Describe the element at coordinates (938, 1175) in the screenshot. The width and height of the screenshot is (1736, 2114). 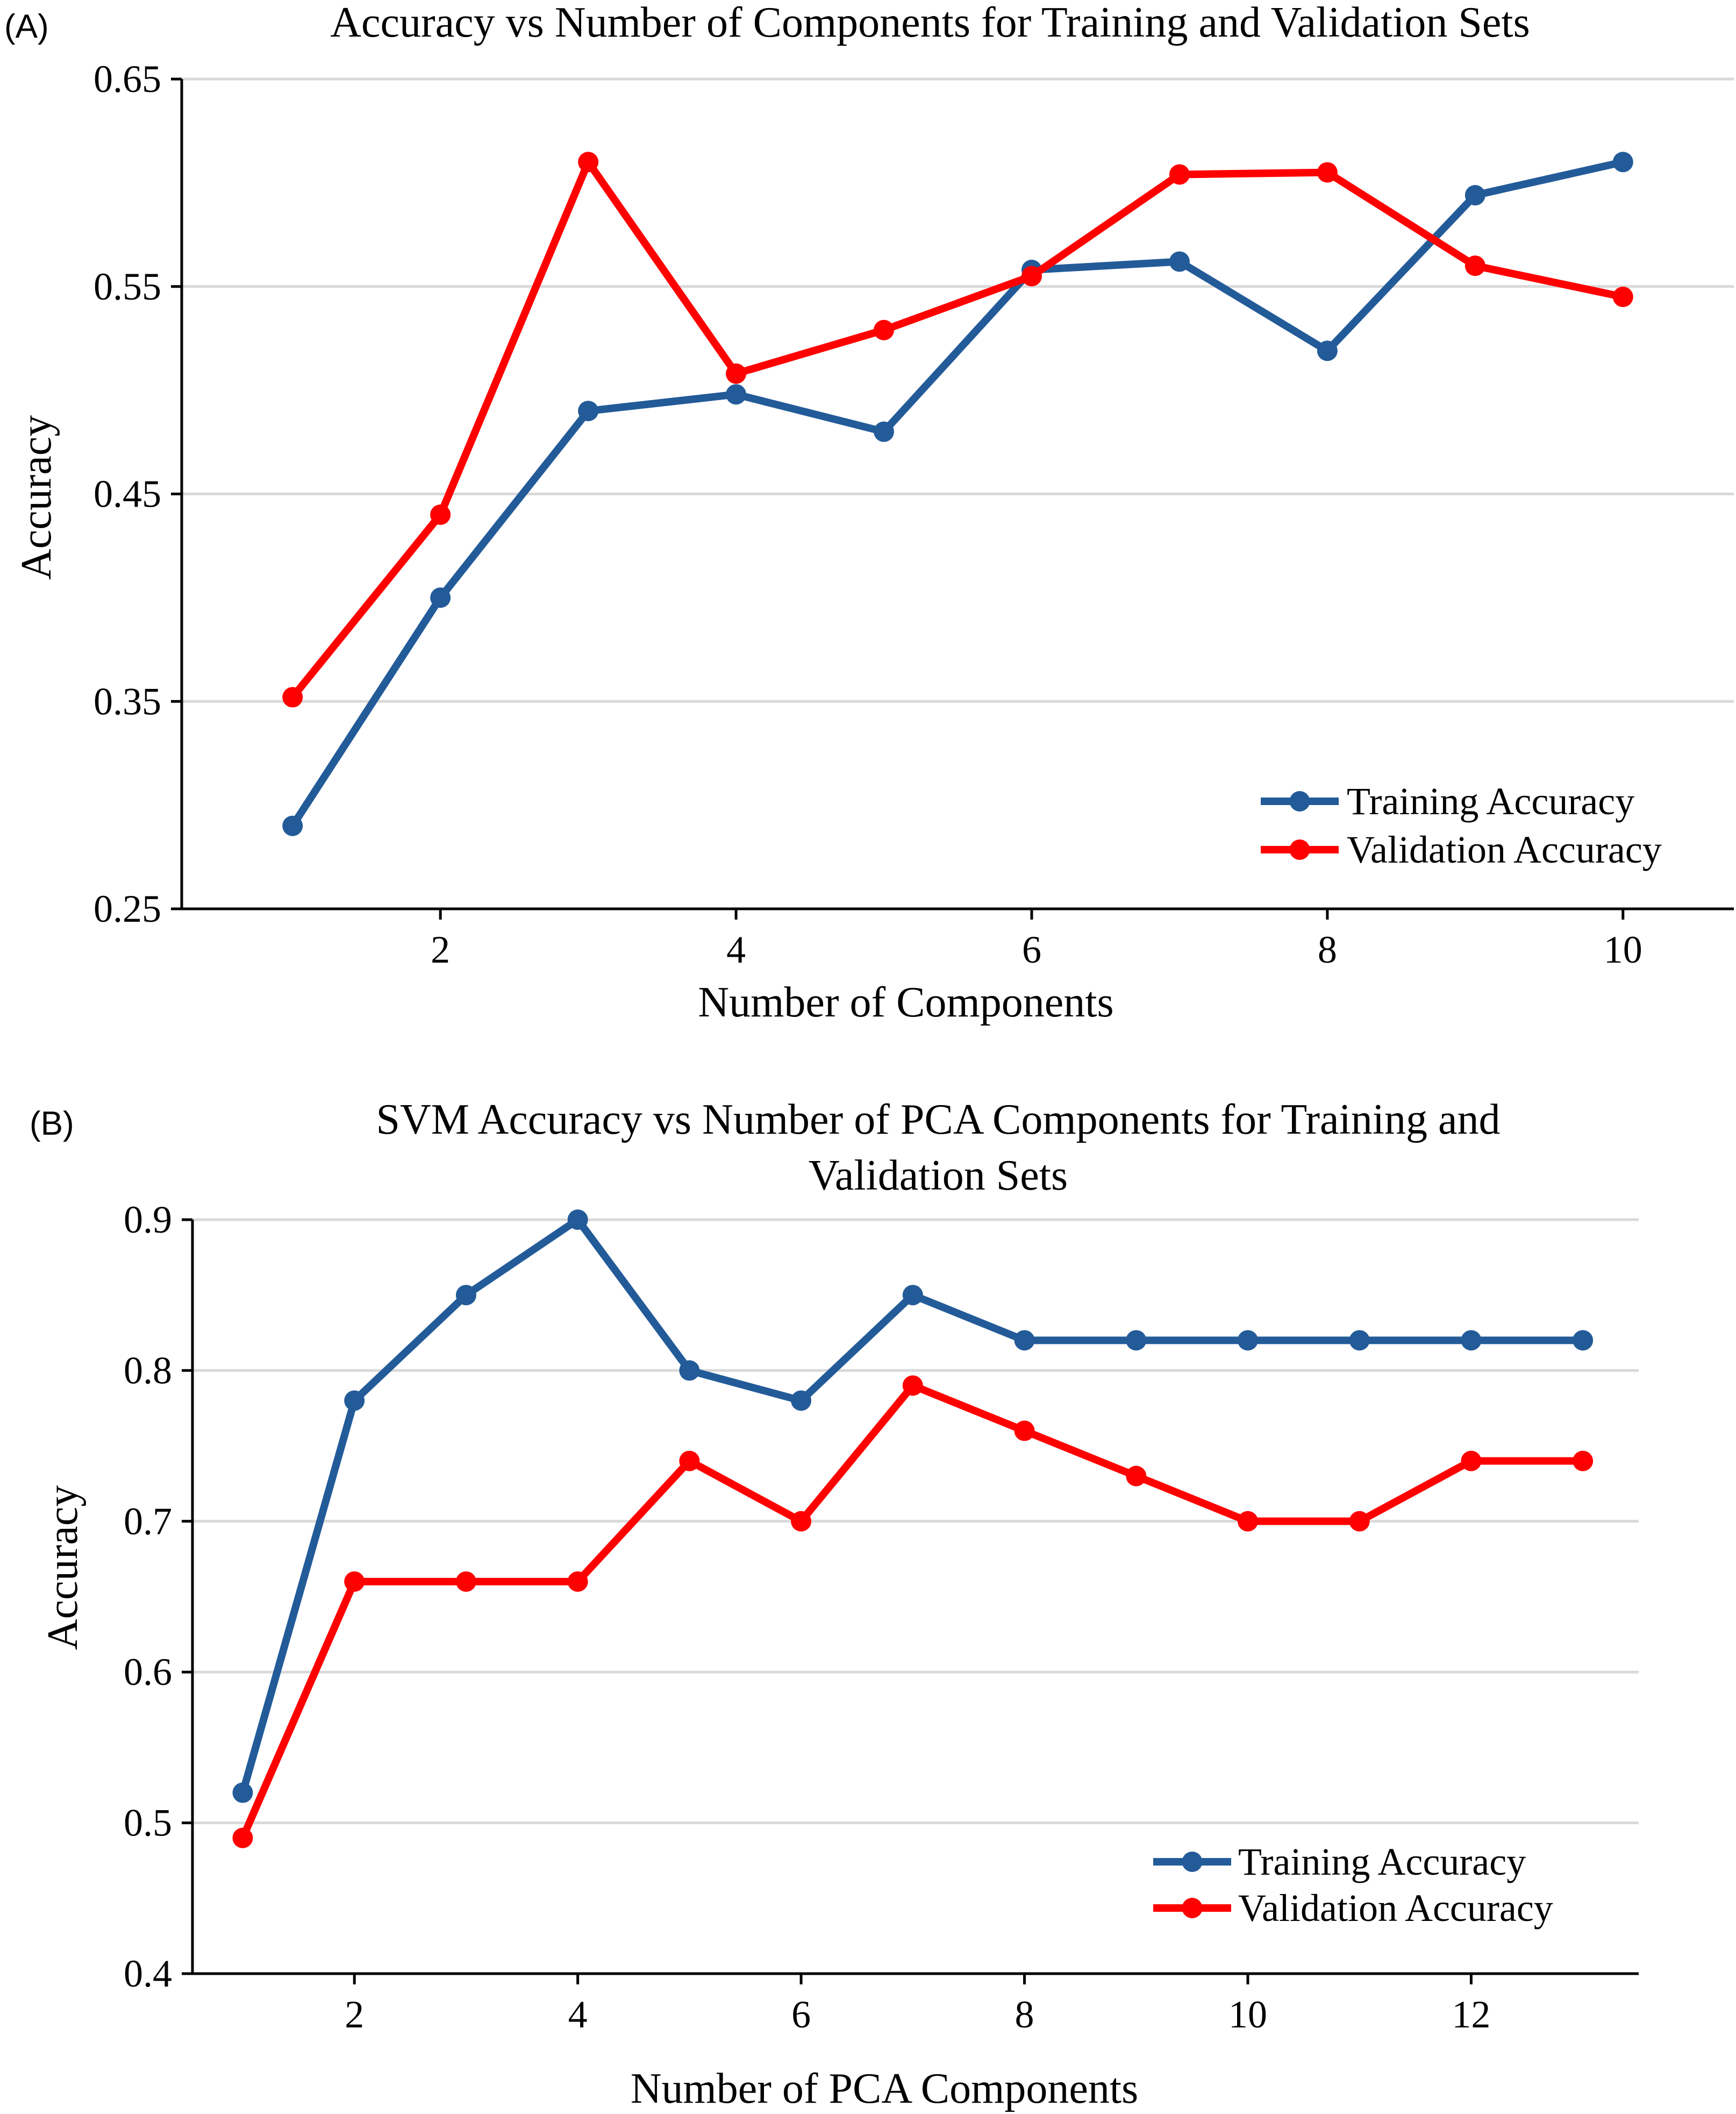
I see `chart-title: Validation Sets` at that location.